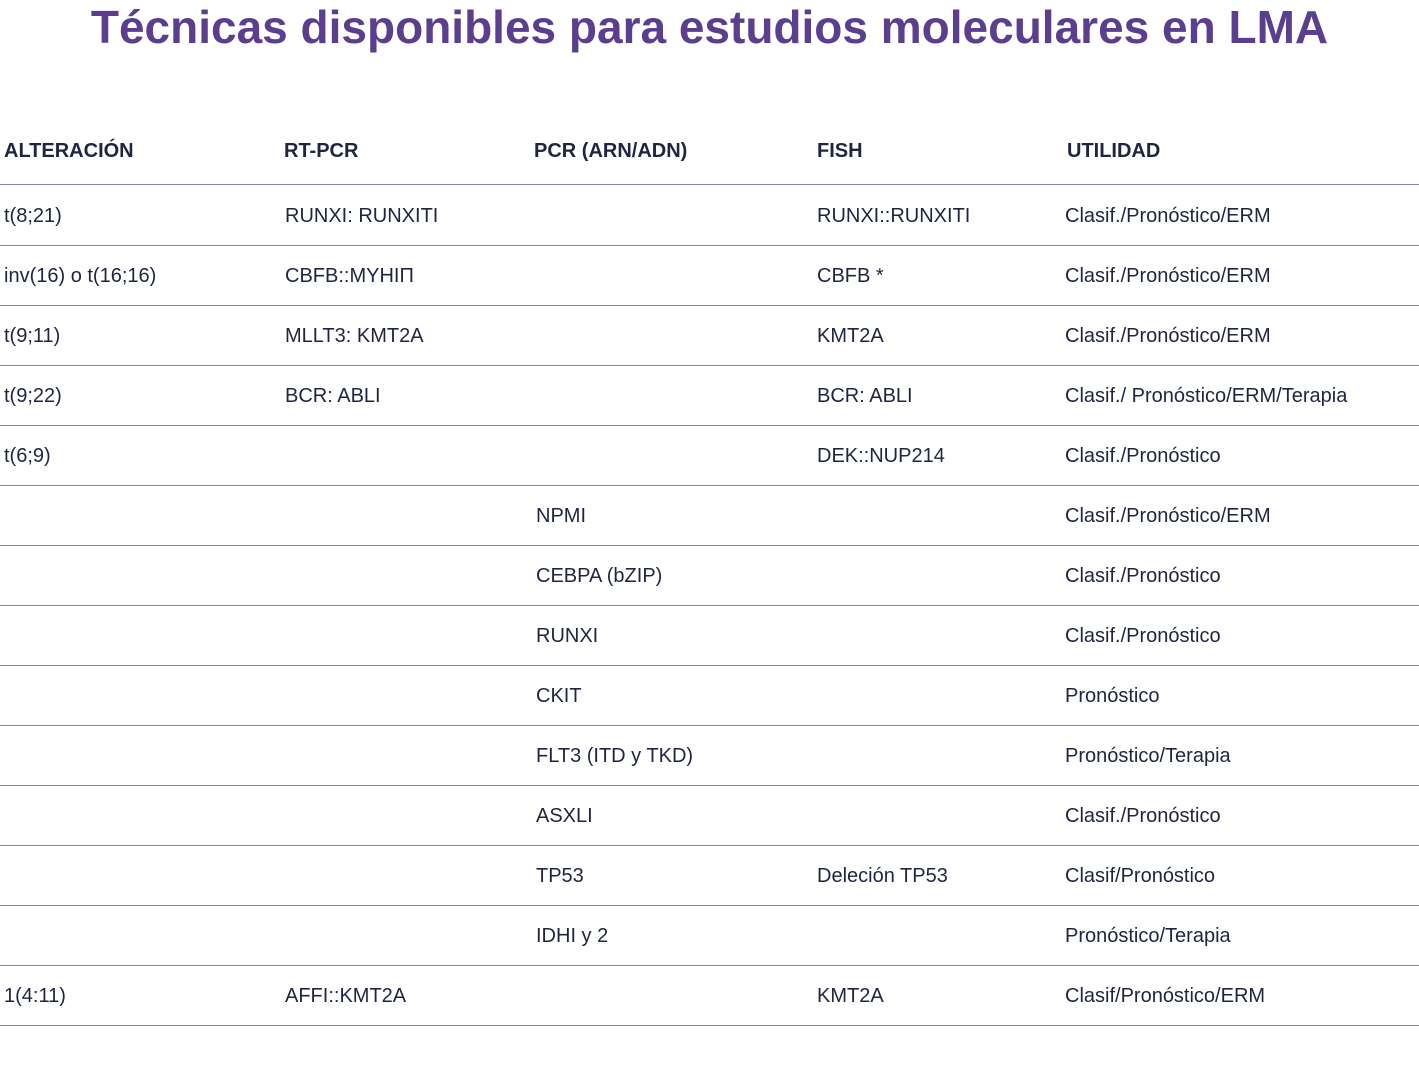 The height and width of the screenshot is (1080, 1419). I want to click on table-cell: CEBPA (bZIP), so click(599, 576).